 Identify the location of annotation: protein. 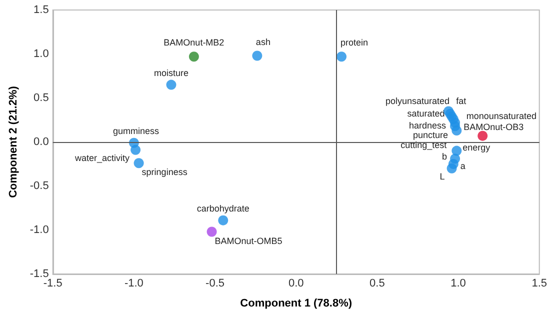
(354, 43).